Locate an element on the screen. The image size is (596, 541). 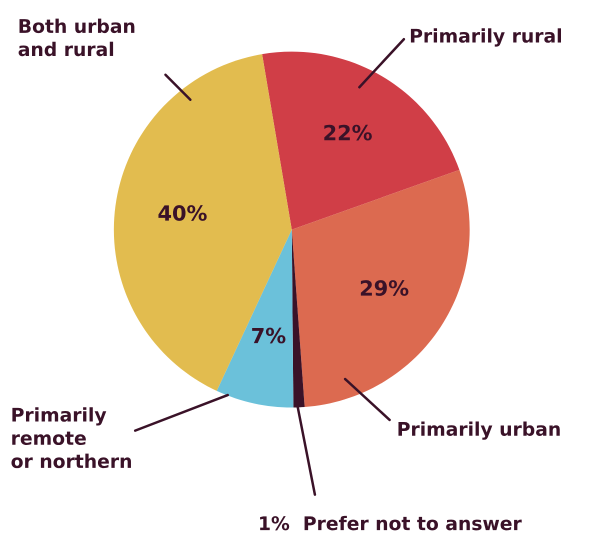
slice-label: Both urban and rural is located at coordinates (76, 37).